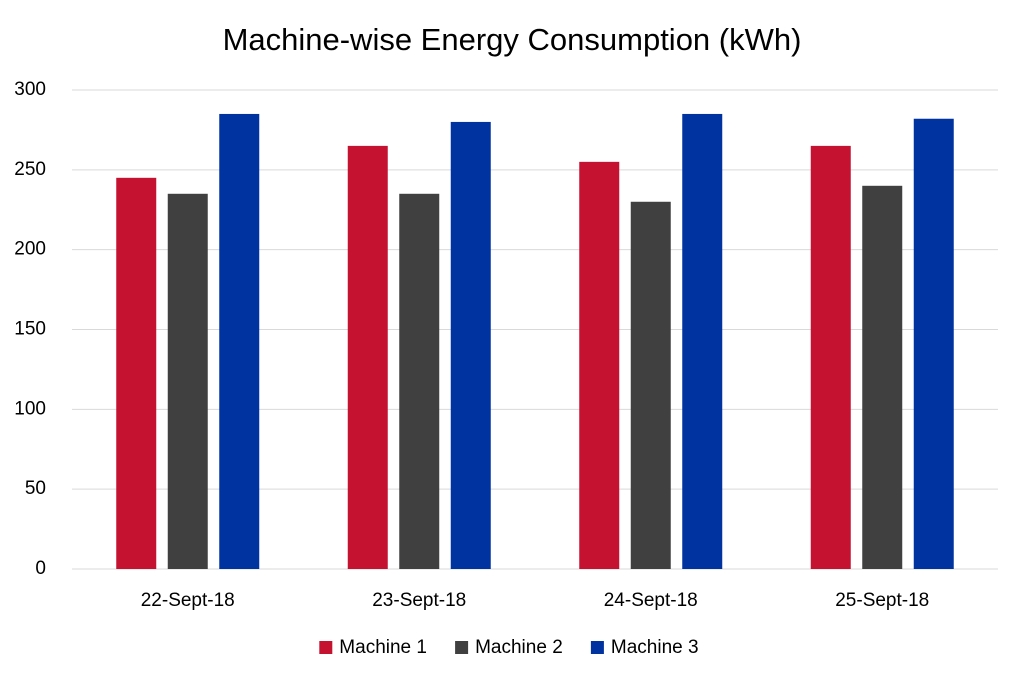  Describe the element at coordinates (30, 249) in the screenshot. I see `y-tick-label: 200` at that location.